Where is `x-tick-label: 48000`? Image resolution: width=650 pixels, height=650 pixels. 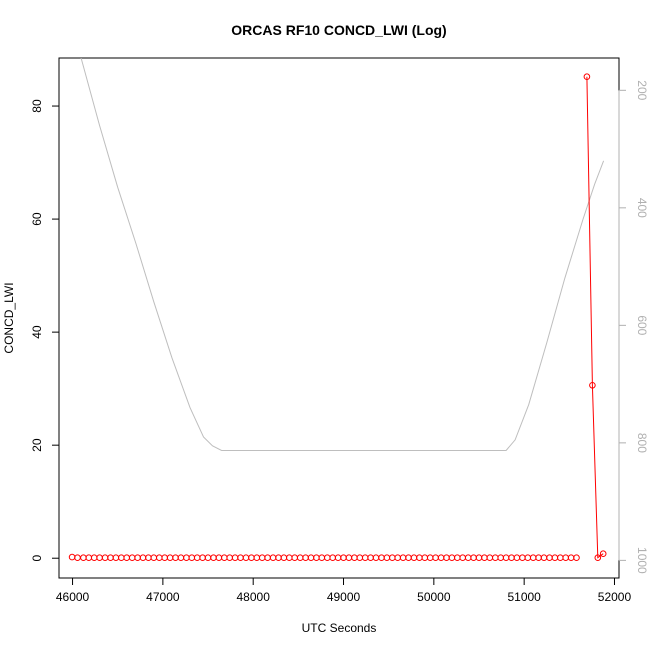
x-tick-label: 48000 is located at coordinates (254, 597).